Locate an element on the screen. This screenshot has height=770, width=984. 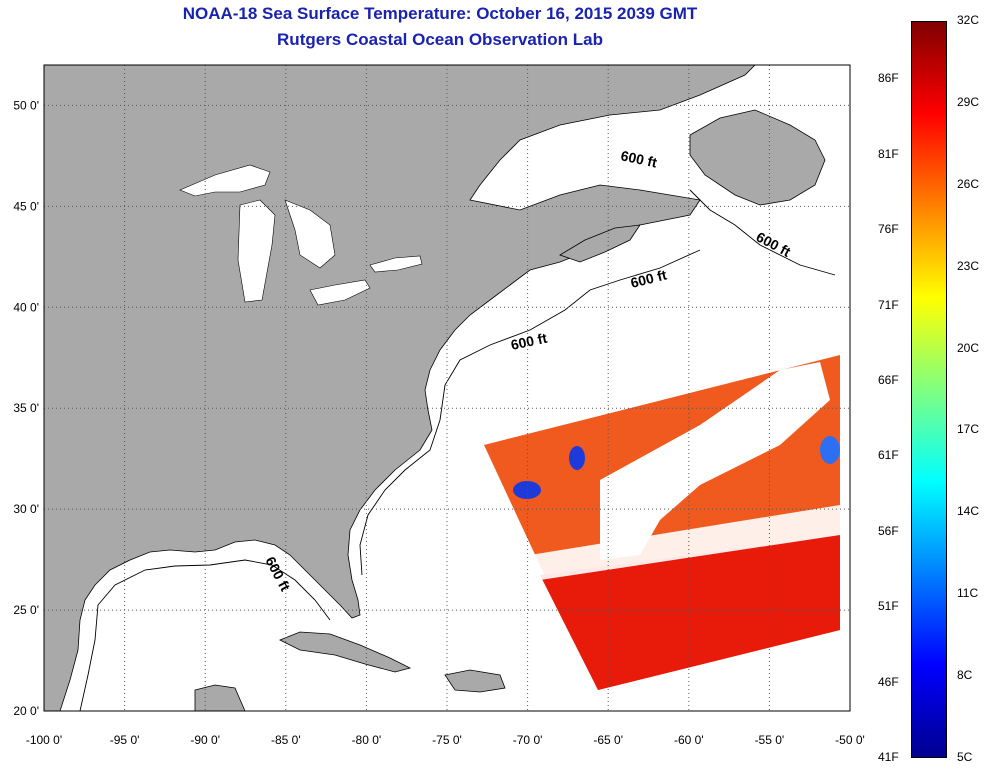
colorbar-fahrenheit-label: 41F is located at coordinates (888, 757).